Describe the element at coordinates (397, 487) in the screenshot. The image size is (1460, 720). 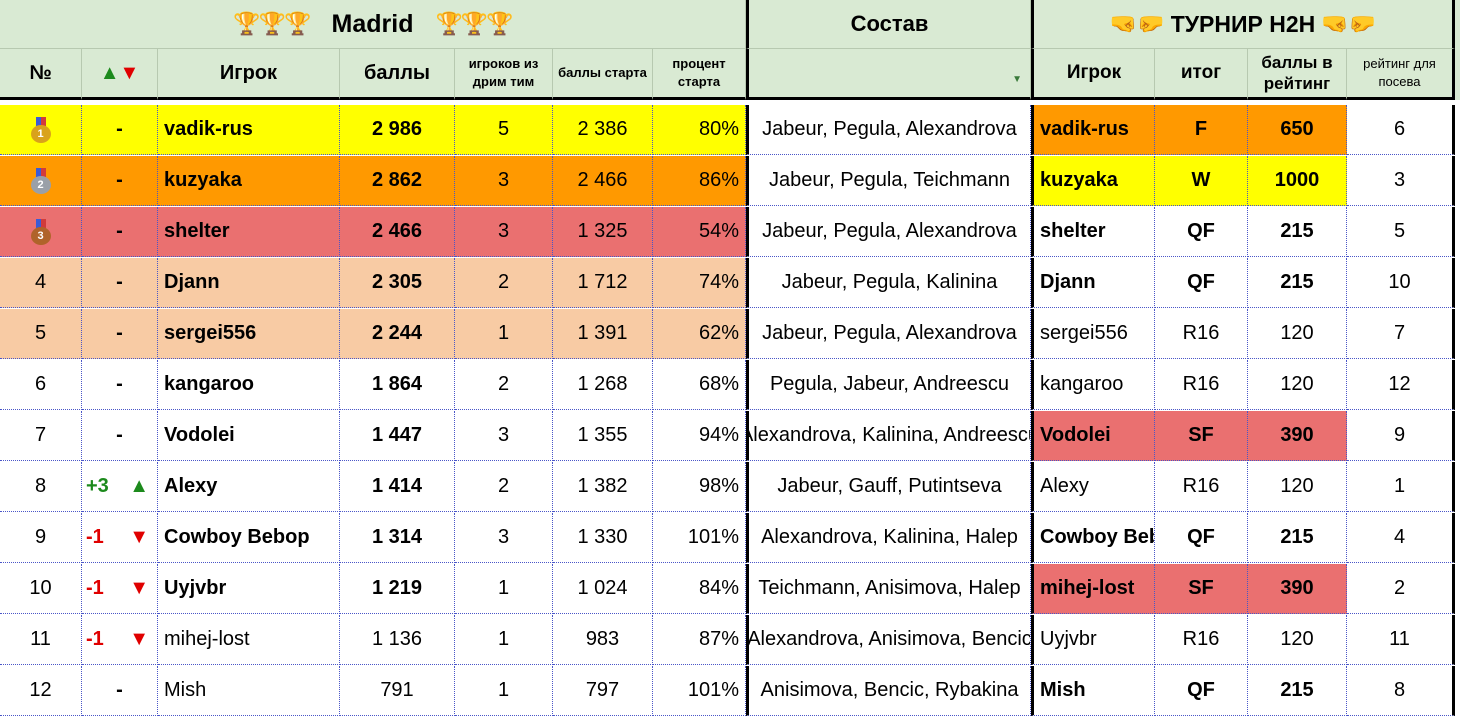
I see `points-cell: 1 414` at that location.